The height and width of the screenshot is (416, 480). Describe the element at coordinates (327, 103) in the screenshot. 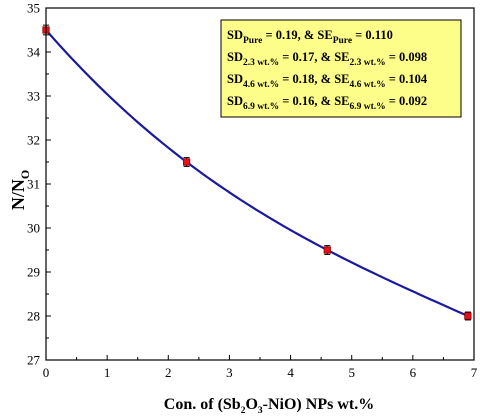

I see `legend-entry: SD6.9 wt.% = 0.16, & SE6.9 wt.% = 0.092` at that location.